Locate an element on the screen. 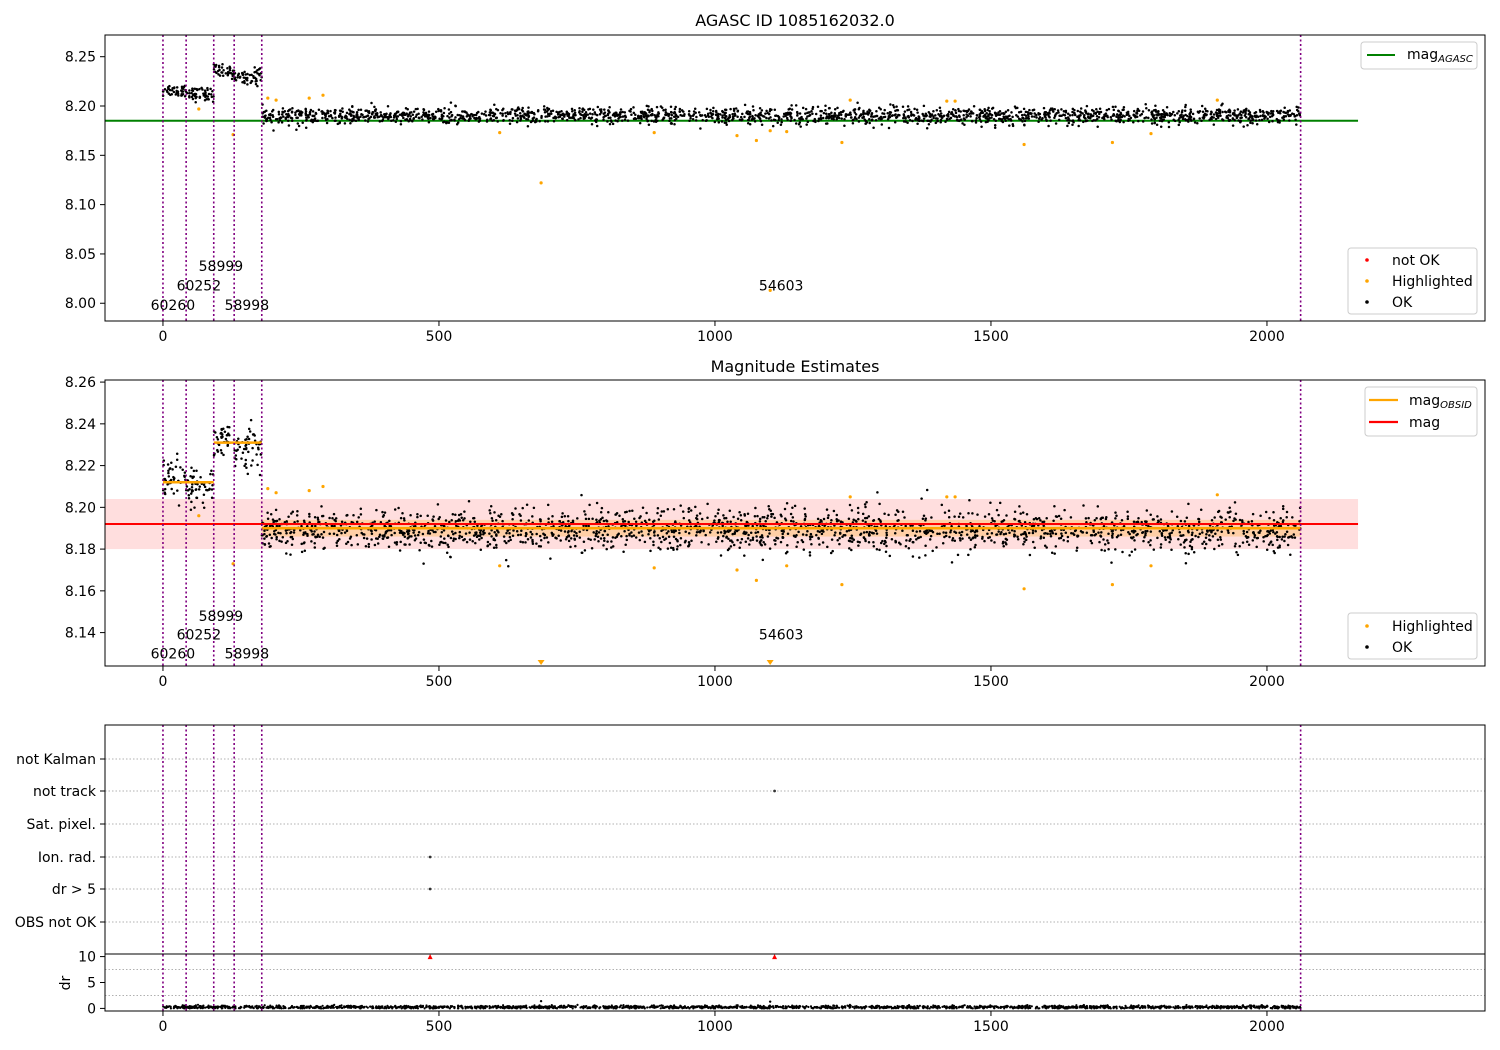 The height and width of the screenshot is (1050, 1500). legend-entry: Highlighted is located at coordinates (1432, 627).